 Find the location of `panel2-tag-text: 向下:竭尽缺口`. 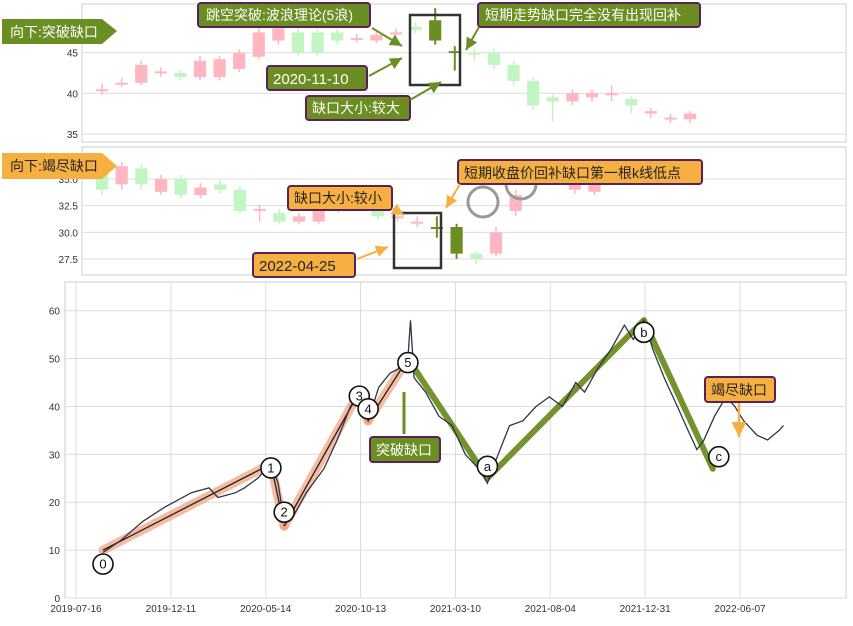

panel2-tag-text: 向下:竭尽缺口 is located at coordinates (54, 166).